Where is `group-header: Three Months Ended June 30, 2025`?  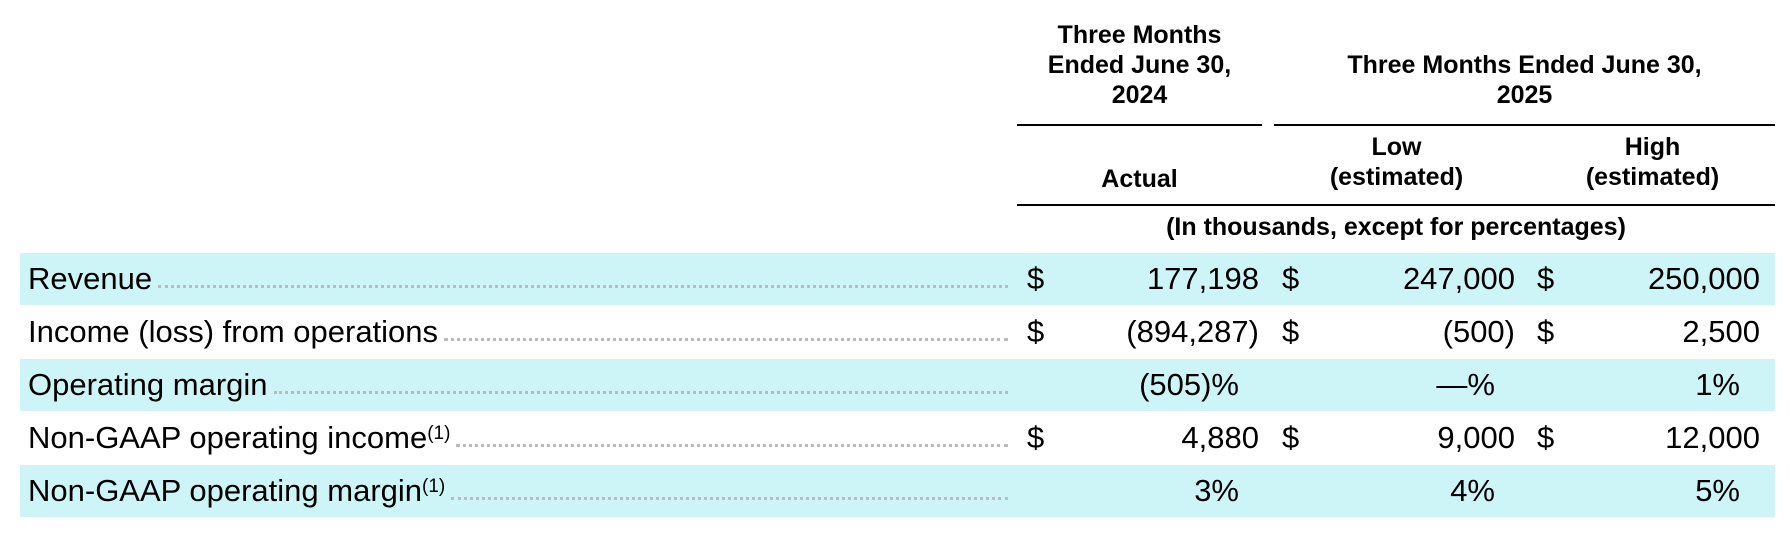 group-header: Three Months Ended June 30, 2025 is located at coordinates (1524, 80).